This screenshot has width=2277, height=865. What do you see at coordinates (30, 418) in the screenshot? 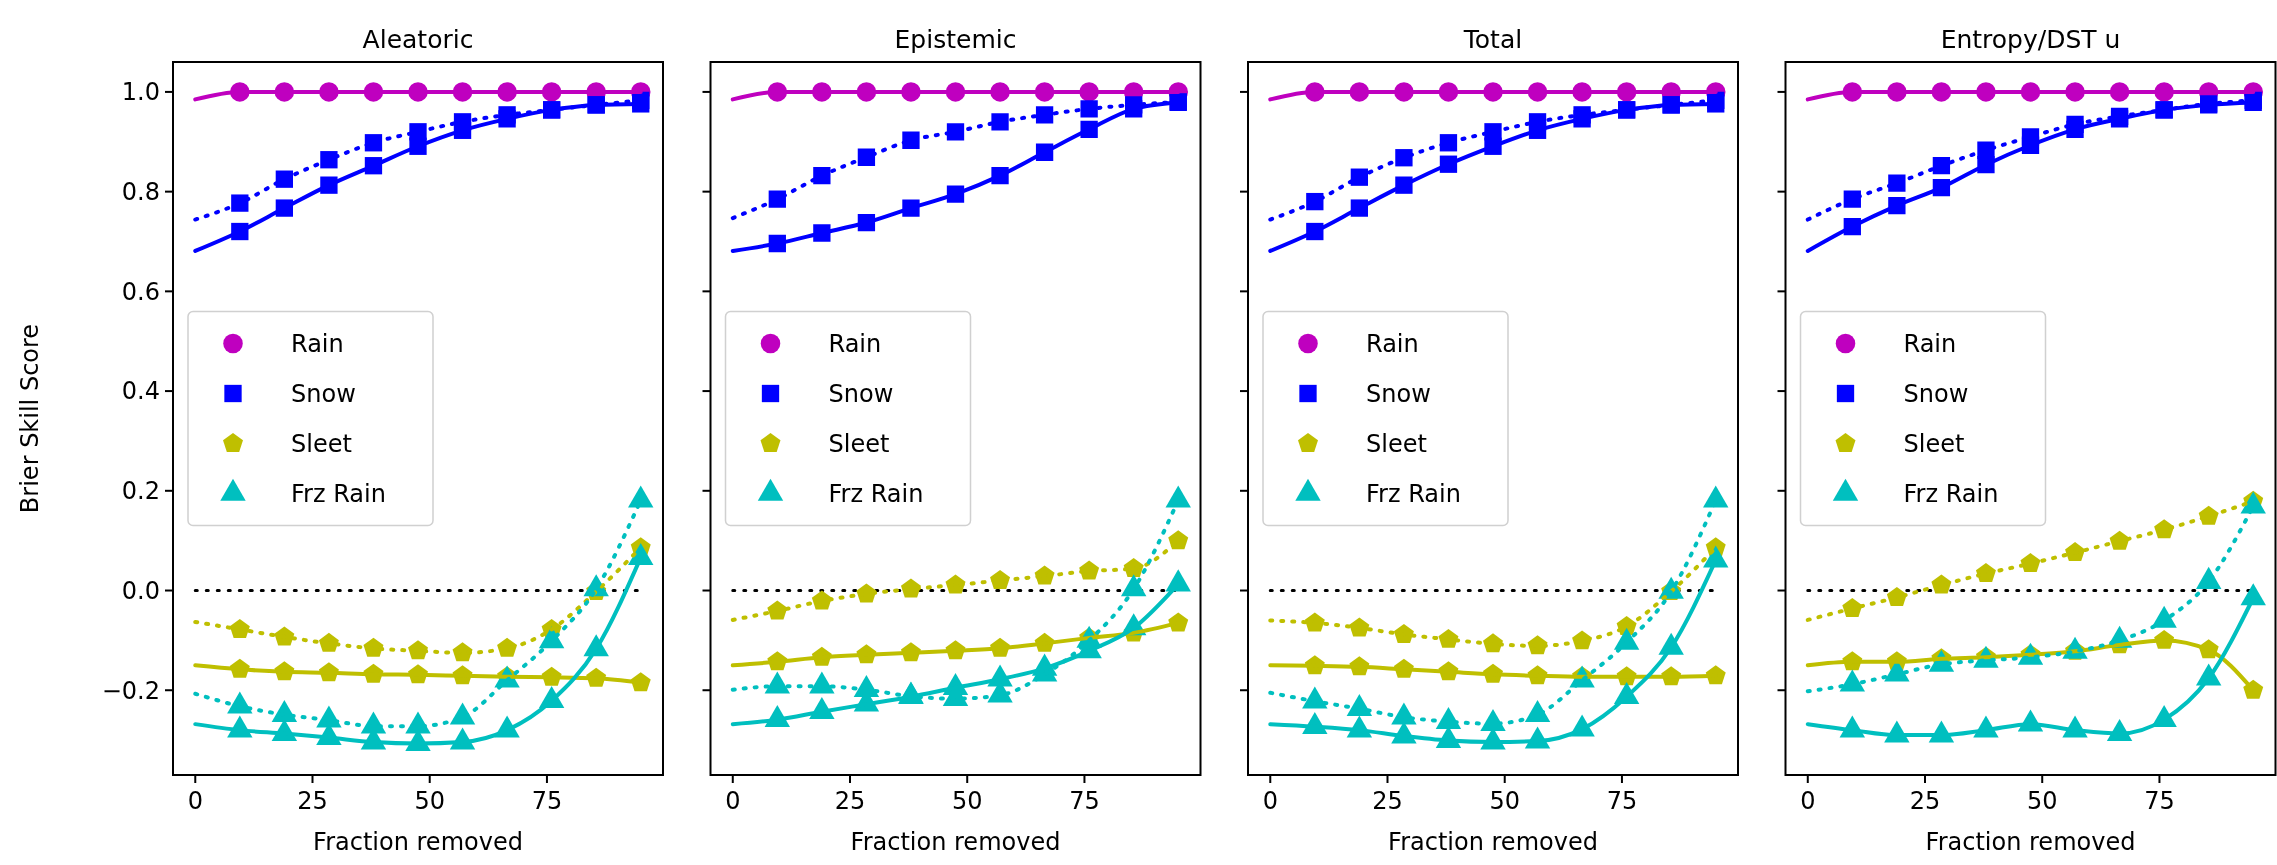
I see `y-axis-title: Brier Skill Score` at bounding box center [30, 418].